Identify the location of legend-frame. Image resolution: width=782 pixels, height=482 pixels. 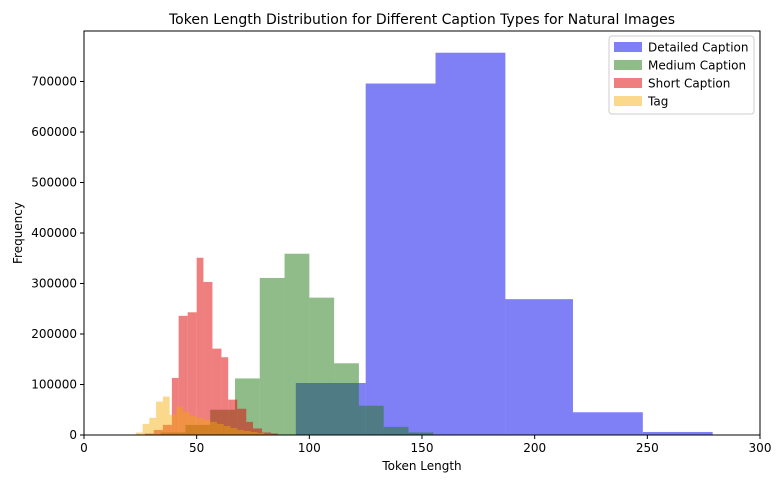
(681, 75).